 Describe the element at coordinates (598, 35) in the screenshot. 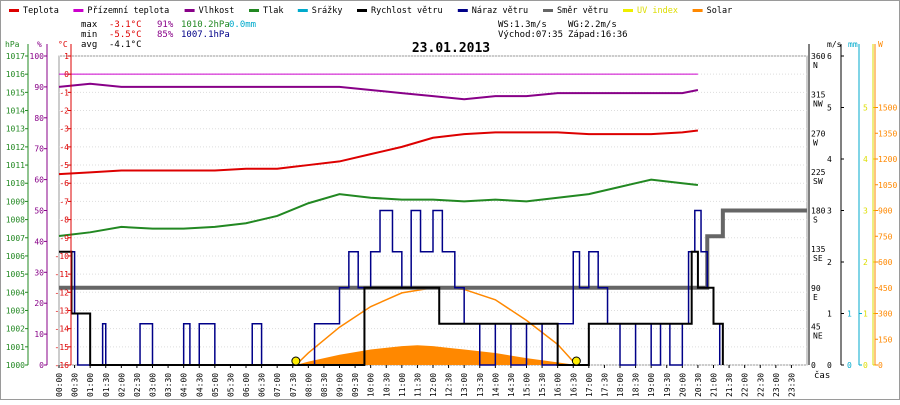

I see `stats-sunset: Západ:16:36` at that location.